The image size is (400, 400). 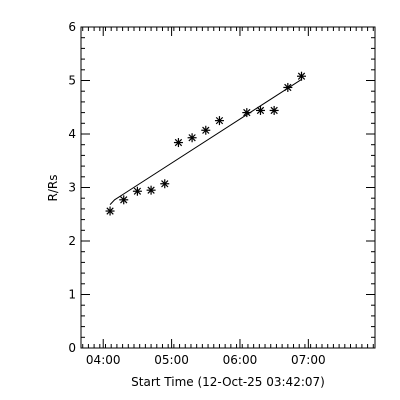 What do you see at coordinates (72, 348) in the screenshot?
I see `y-tick-label: 0` at bounding box center [72, 348].